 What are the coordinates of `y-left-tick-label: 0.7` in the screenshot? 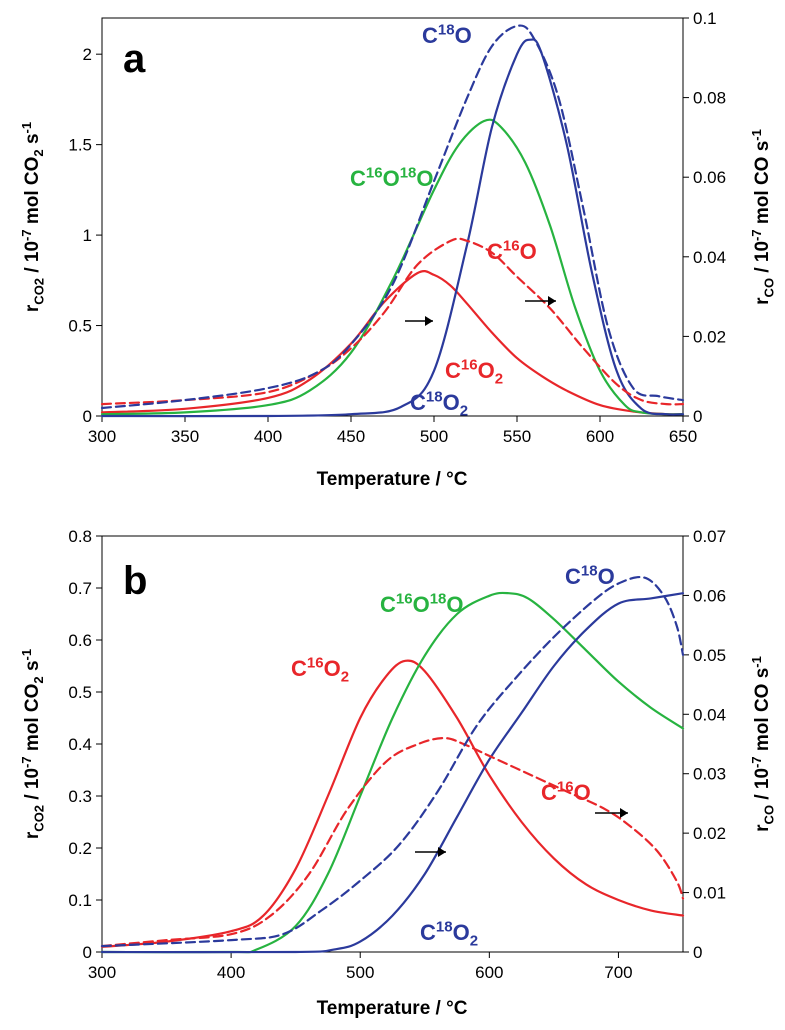 It's located at (80, 588).